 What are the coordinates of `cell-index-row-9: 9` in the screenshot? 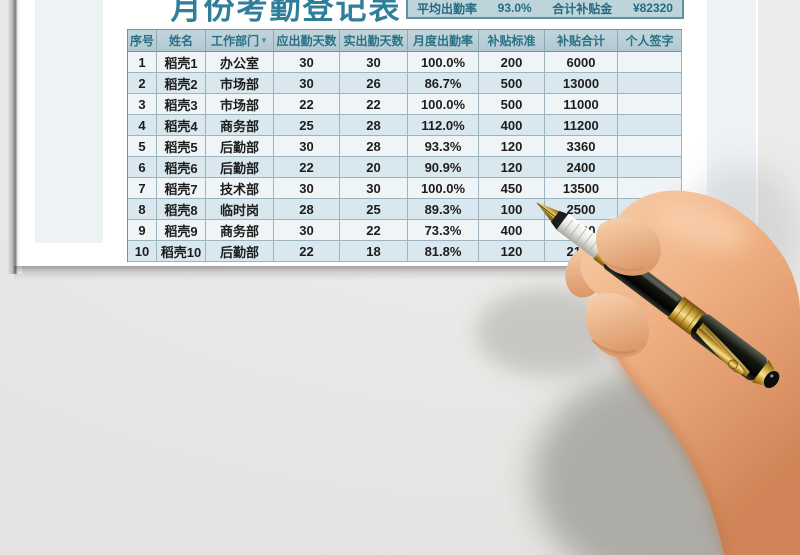 It's located at (142, 230).